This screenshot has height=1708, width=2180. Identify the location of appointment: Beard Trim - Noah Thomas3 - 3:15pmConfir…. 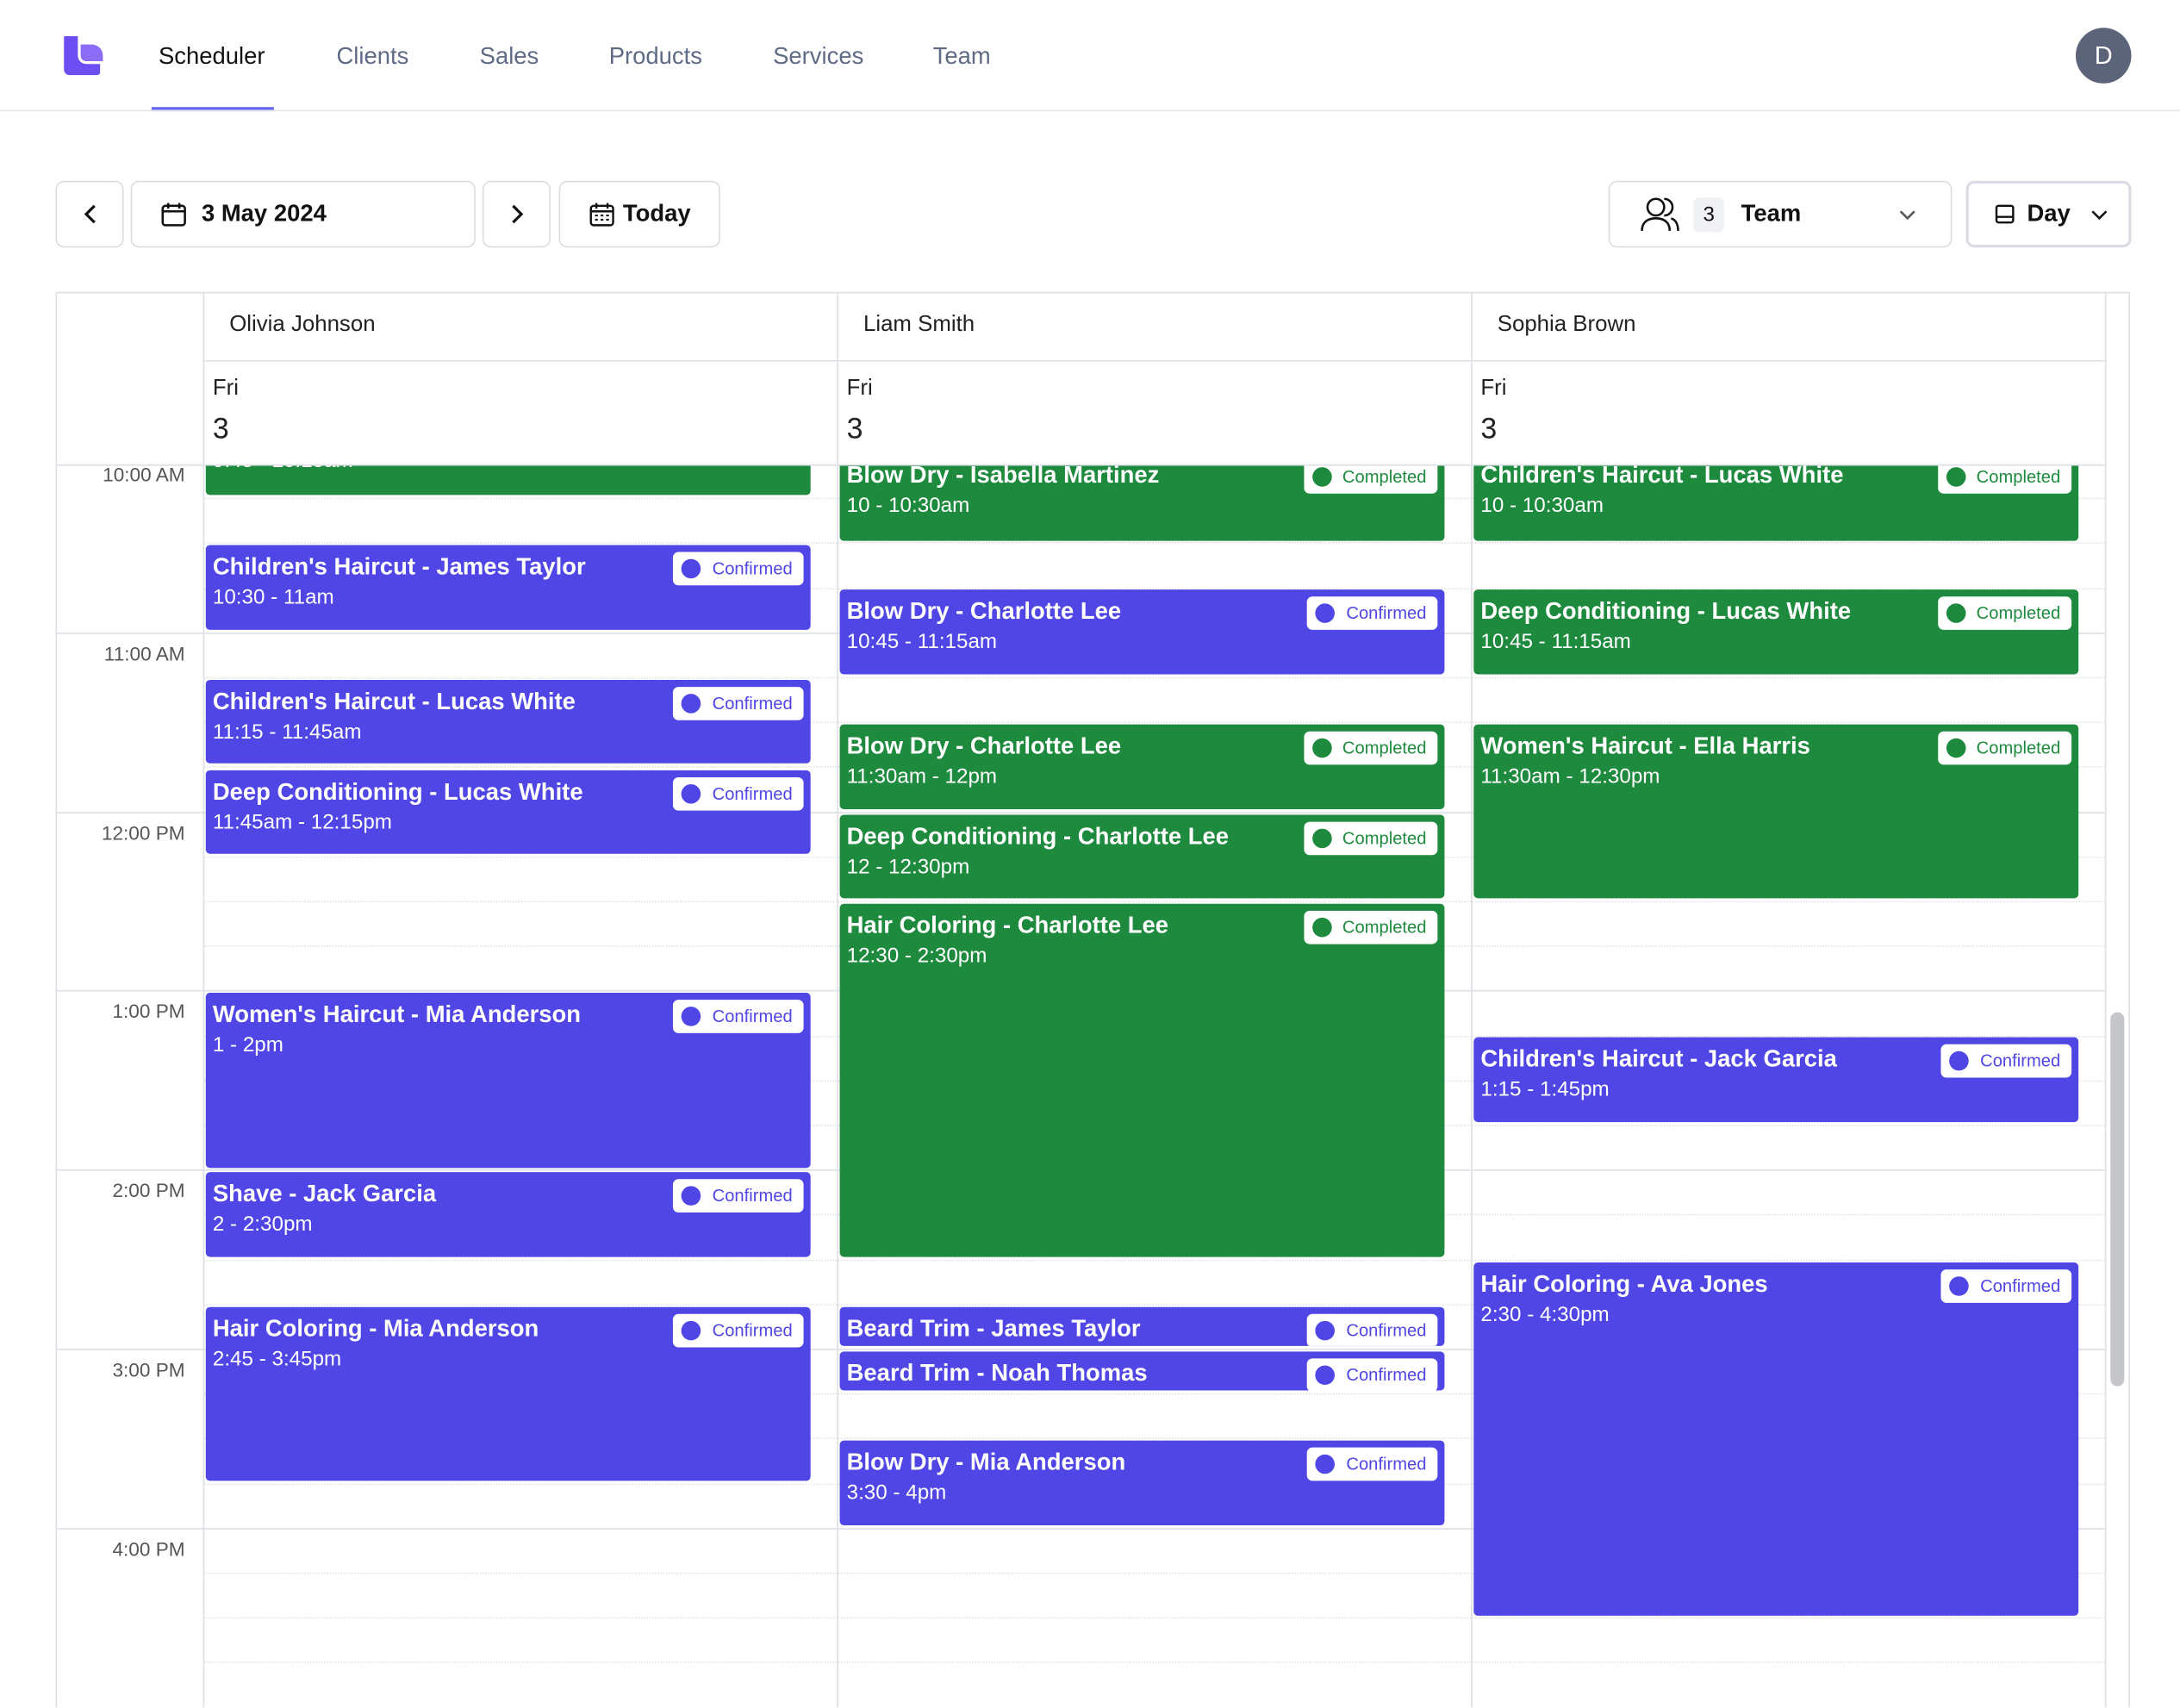
(1142, 1371).